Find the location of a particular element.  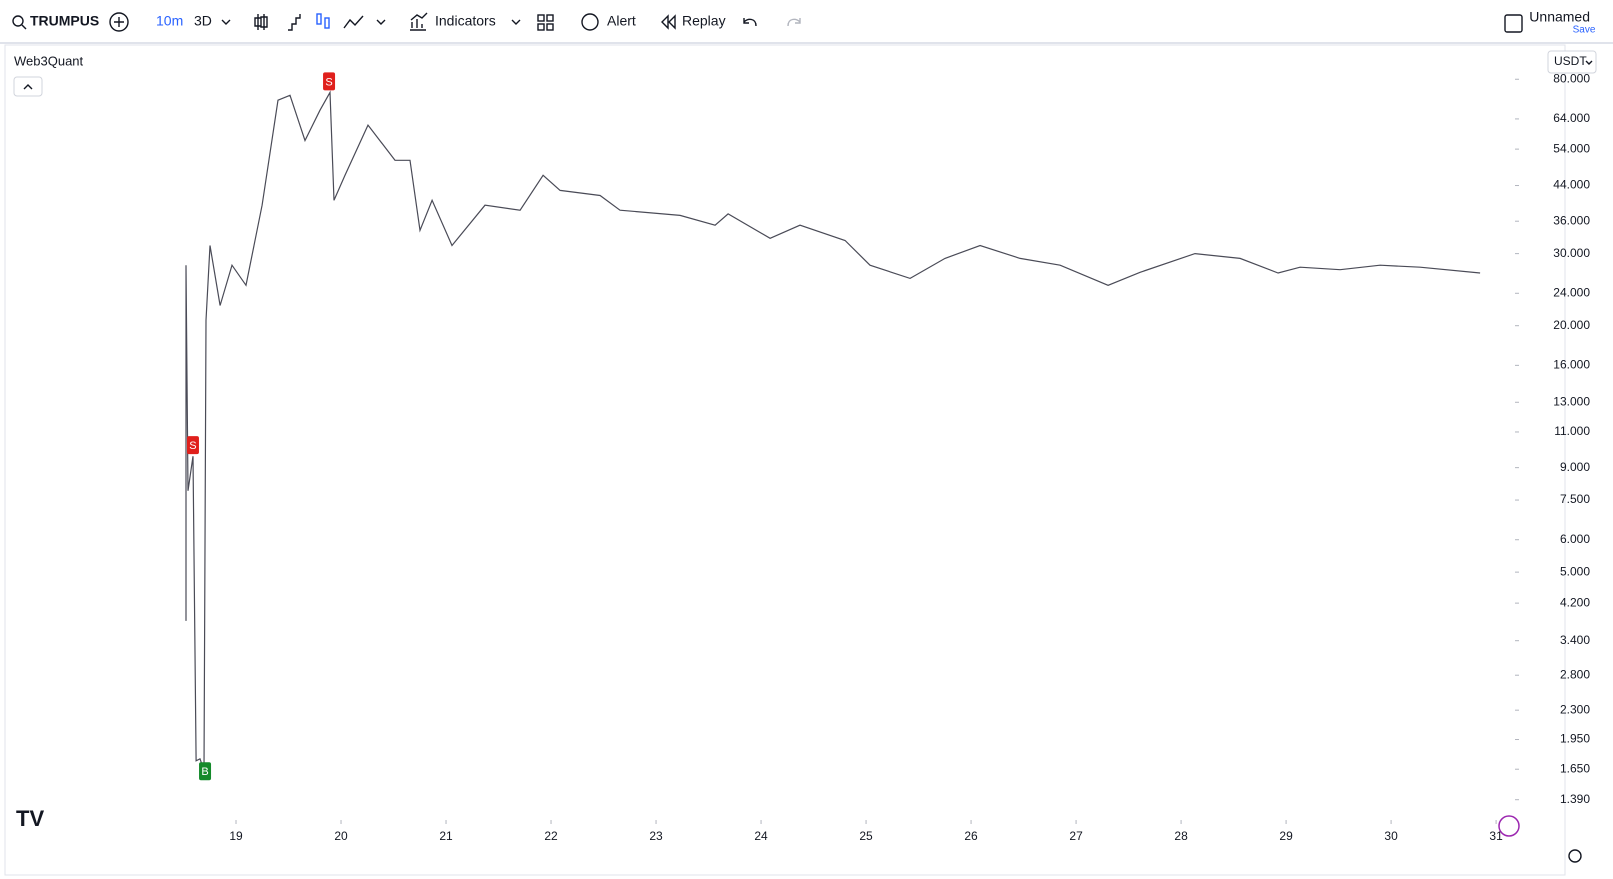

y-tick-label: 7.500 is located at coordinates (1575, 499).